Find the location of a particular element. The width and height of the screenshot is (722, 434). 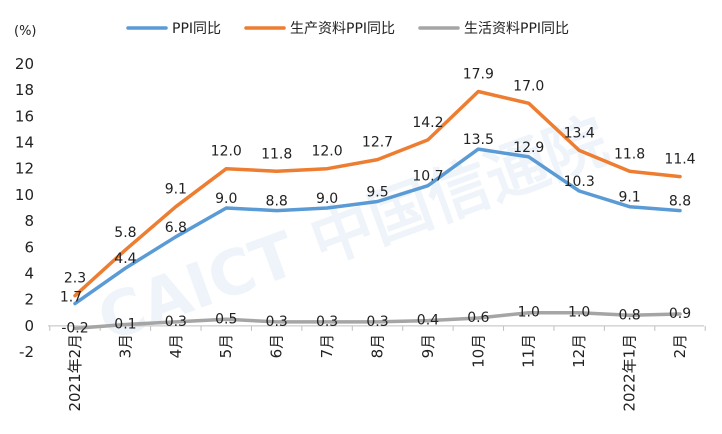

data-label: 12.7 is located at coordinates (377, 143).